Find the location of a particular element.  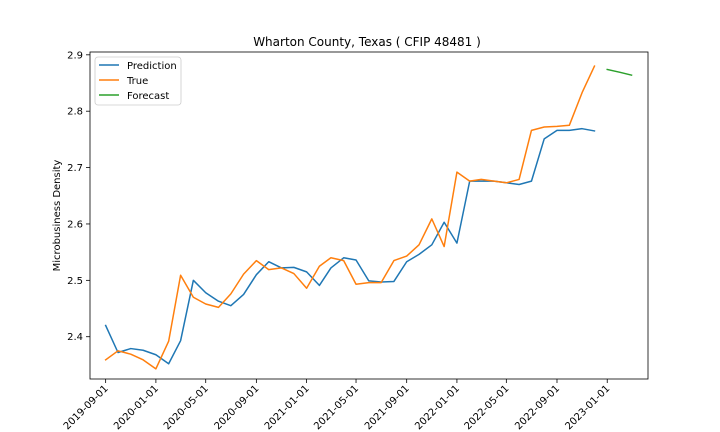

legend-entry-true: True is located at coordinates (123, 81).